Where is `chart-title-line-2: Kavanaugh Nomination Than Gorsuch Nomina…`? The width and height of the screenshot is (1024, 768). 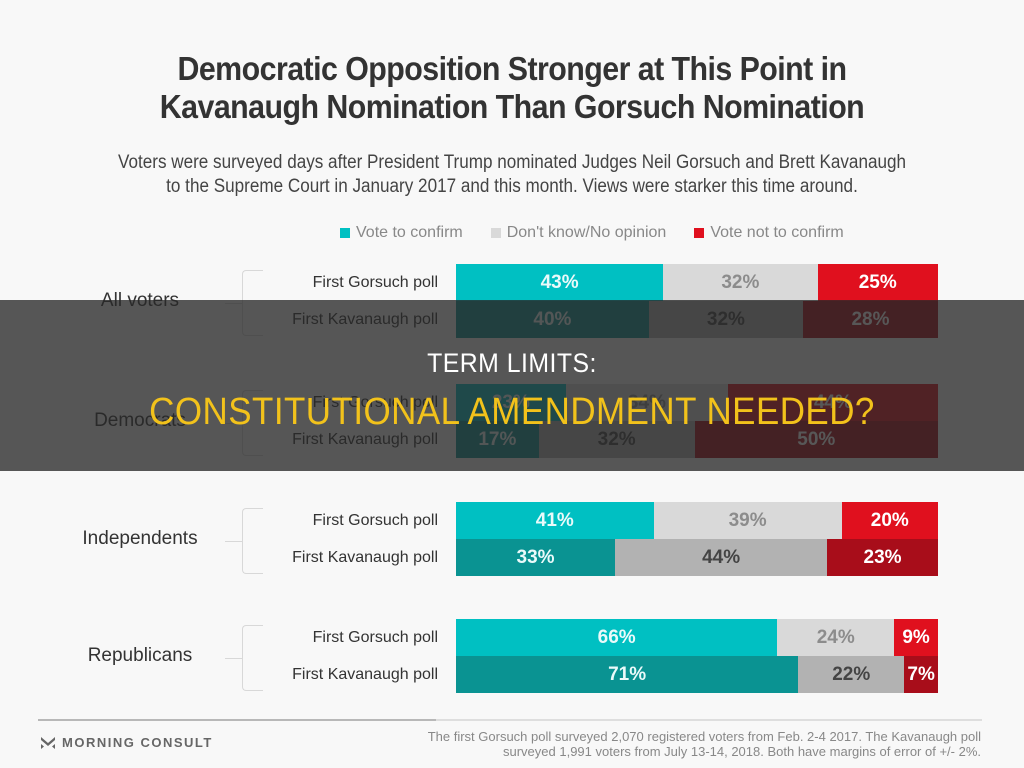
chart-title-line-2: Kavanaugh Nomination Than Gorsuch Nomina… is located at coordinates (512, 106).